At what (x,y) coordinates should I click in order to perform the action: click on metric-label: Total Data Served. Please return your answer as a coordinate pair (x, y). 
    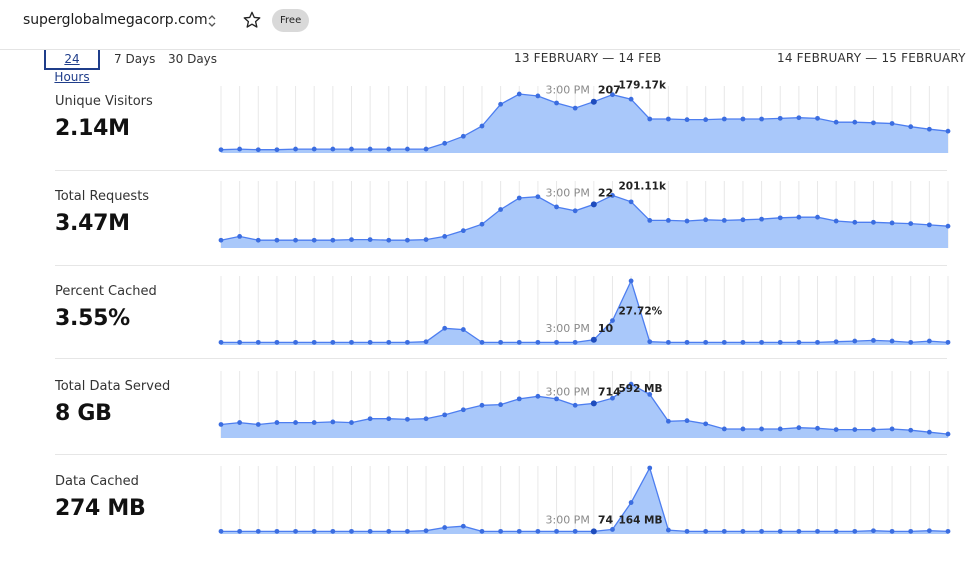
    Looking at the image, I should click on (113, 386).